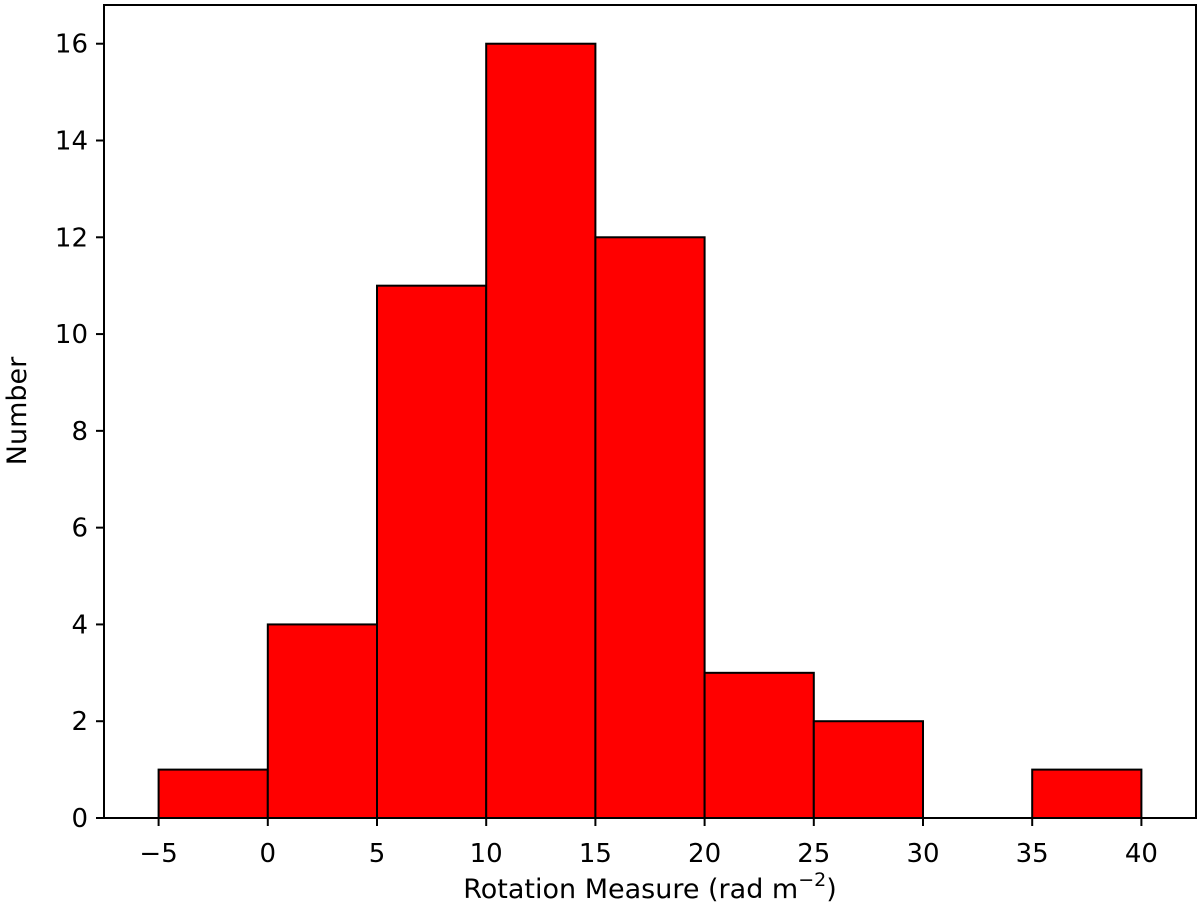 This screenshot has width=1200, height=915. I want to click on x-tick-label: 0, so click(268, 854).